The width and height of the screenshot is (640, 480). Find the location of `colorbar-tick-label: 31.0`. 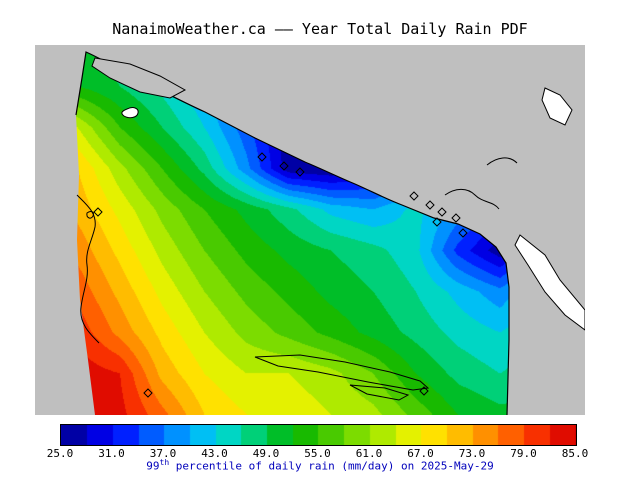

colorbar-tick-label: 31.0 is located at coordinates (111, 453).